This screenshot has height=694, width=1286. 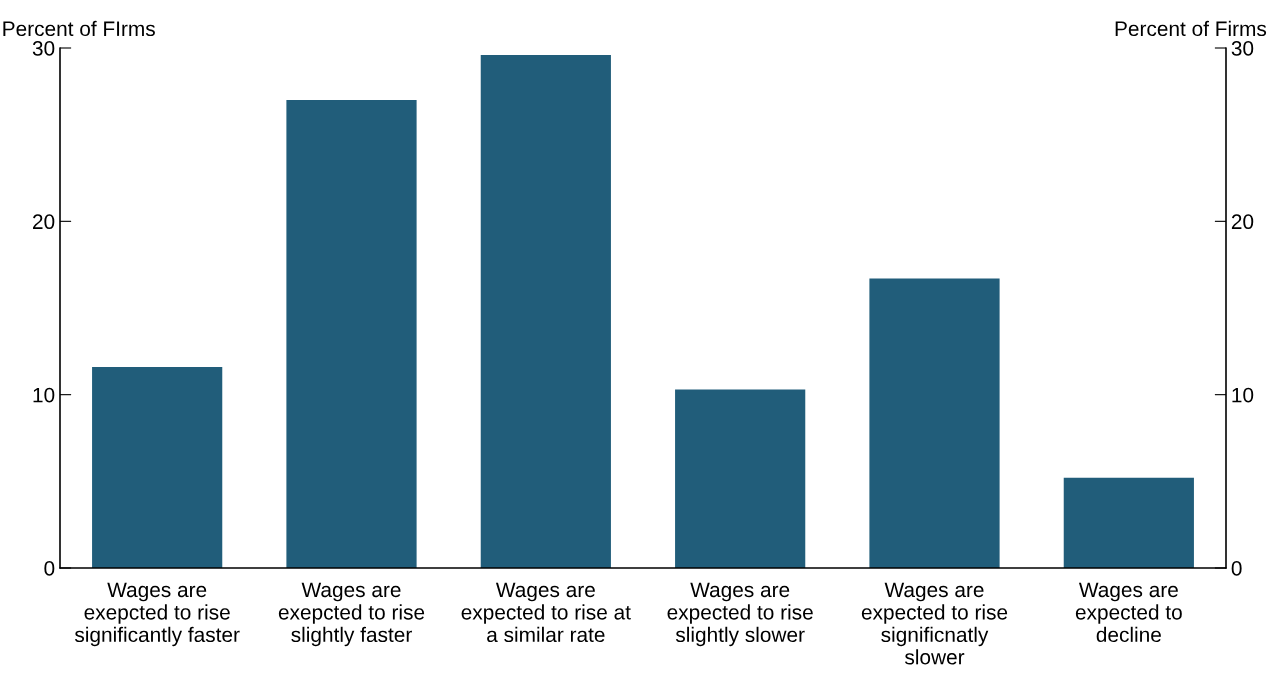 I want to click on y-tick-label: 0, so click(x=49, y=568).